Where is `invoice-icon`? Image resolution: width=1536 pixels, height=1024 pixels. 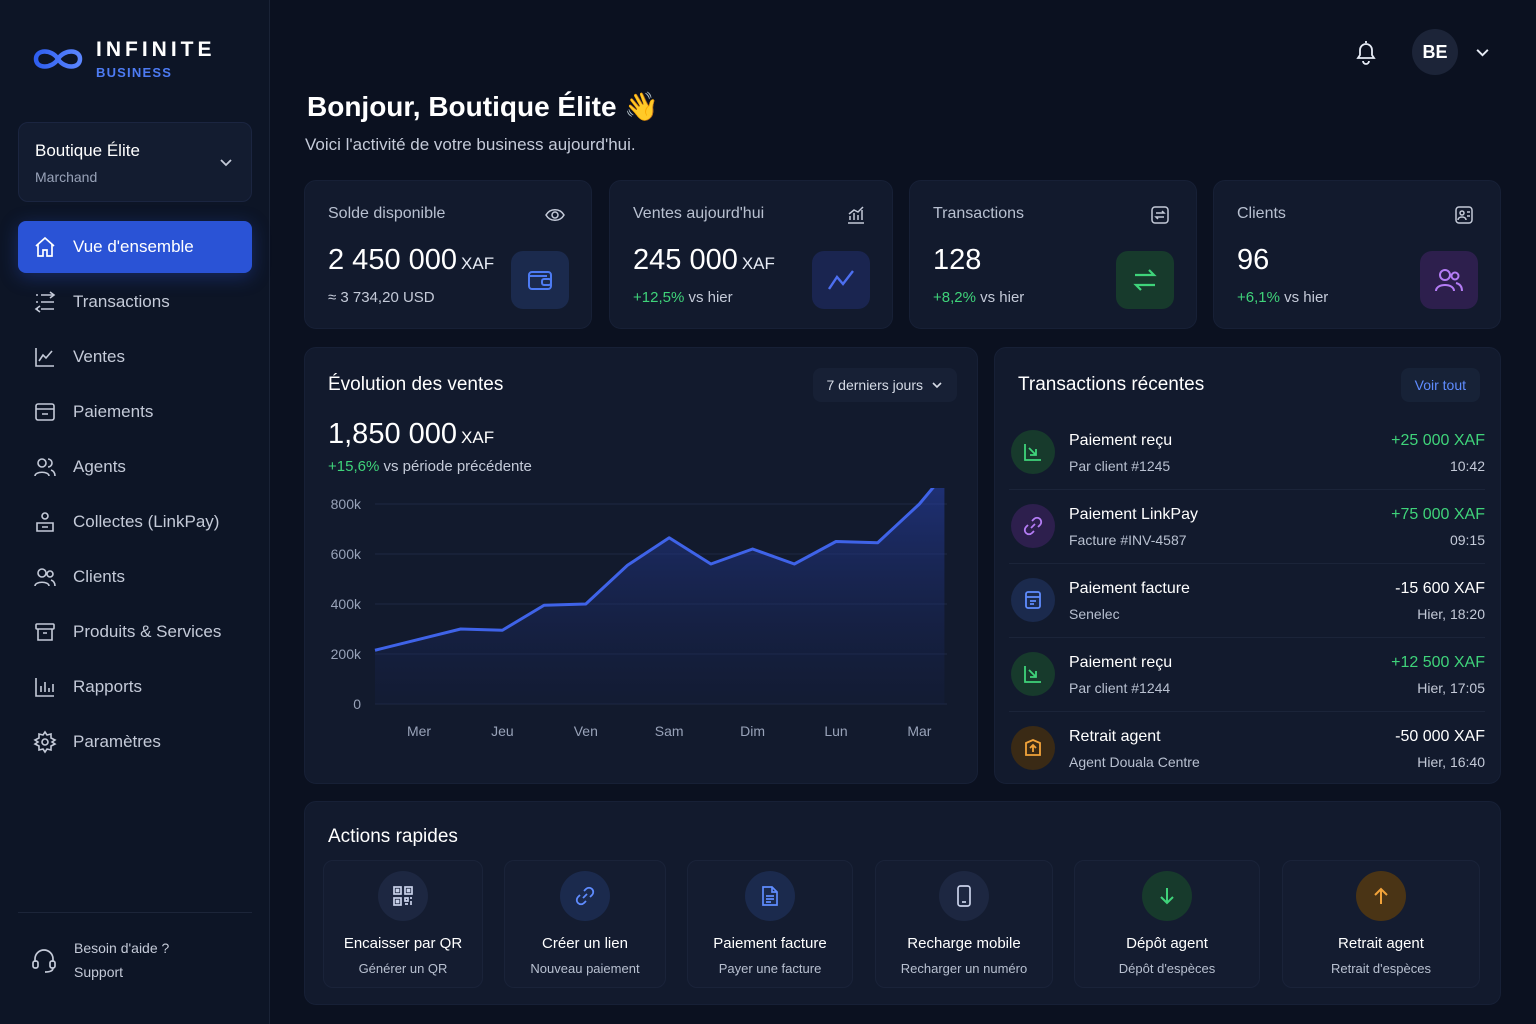
invoice-icon is located at coordinates (1033, 600).